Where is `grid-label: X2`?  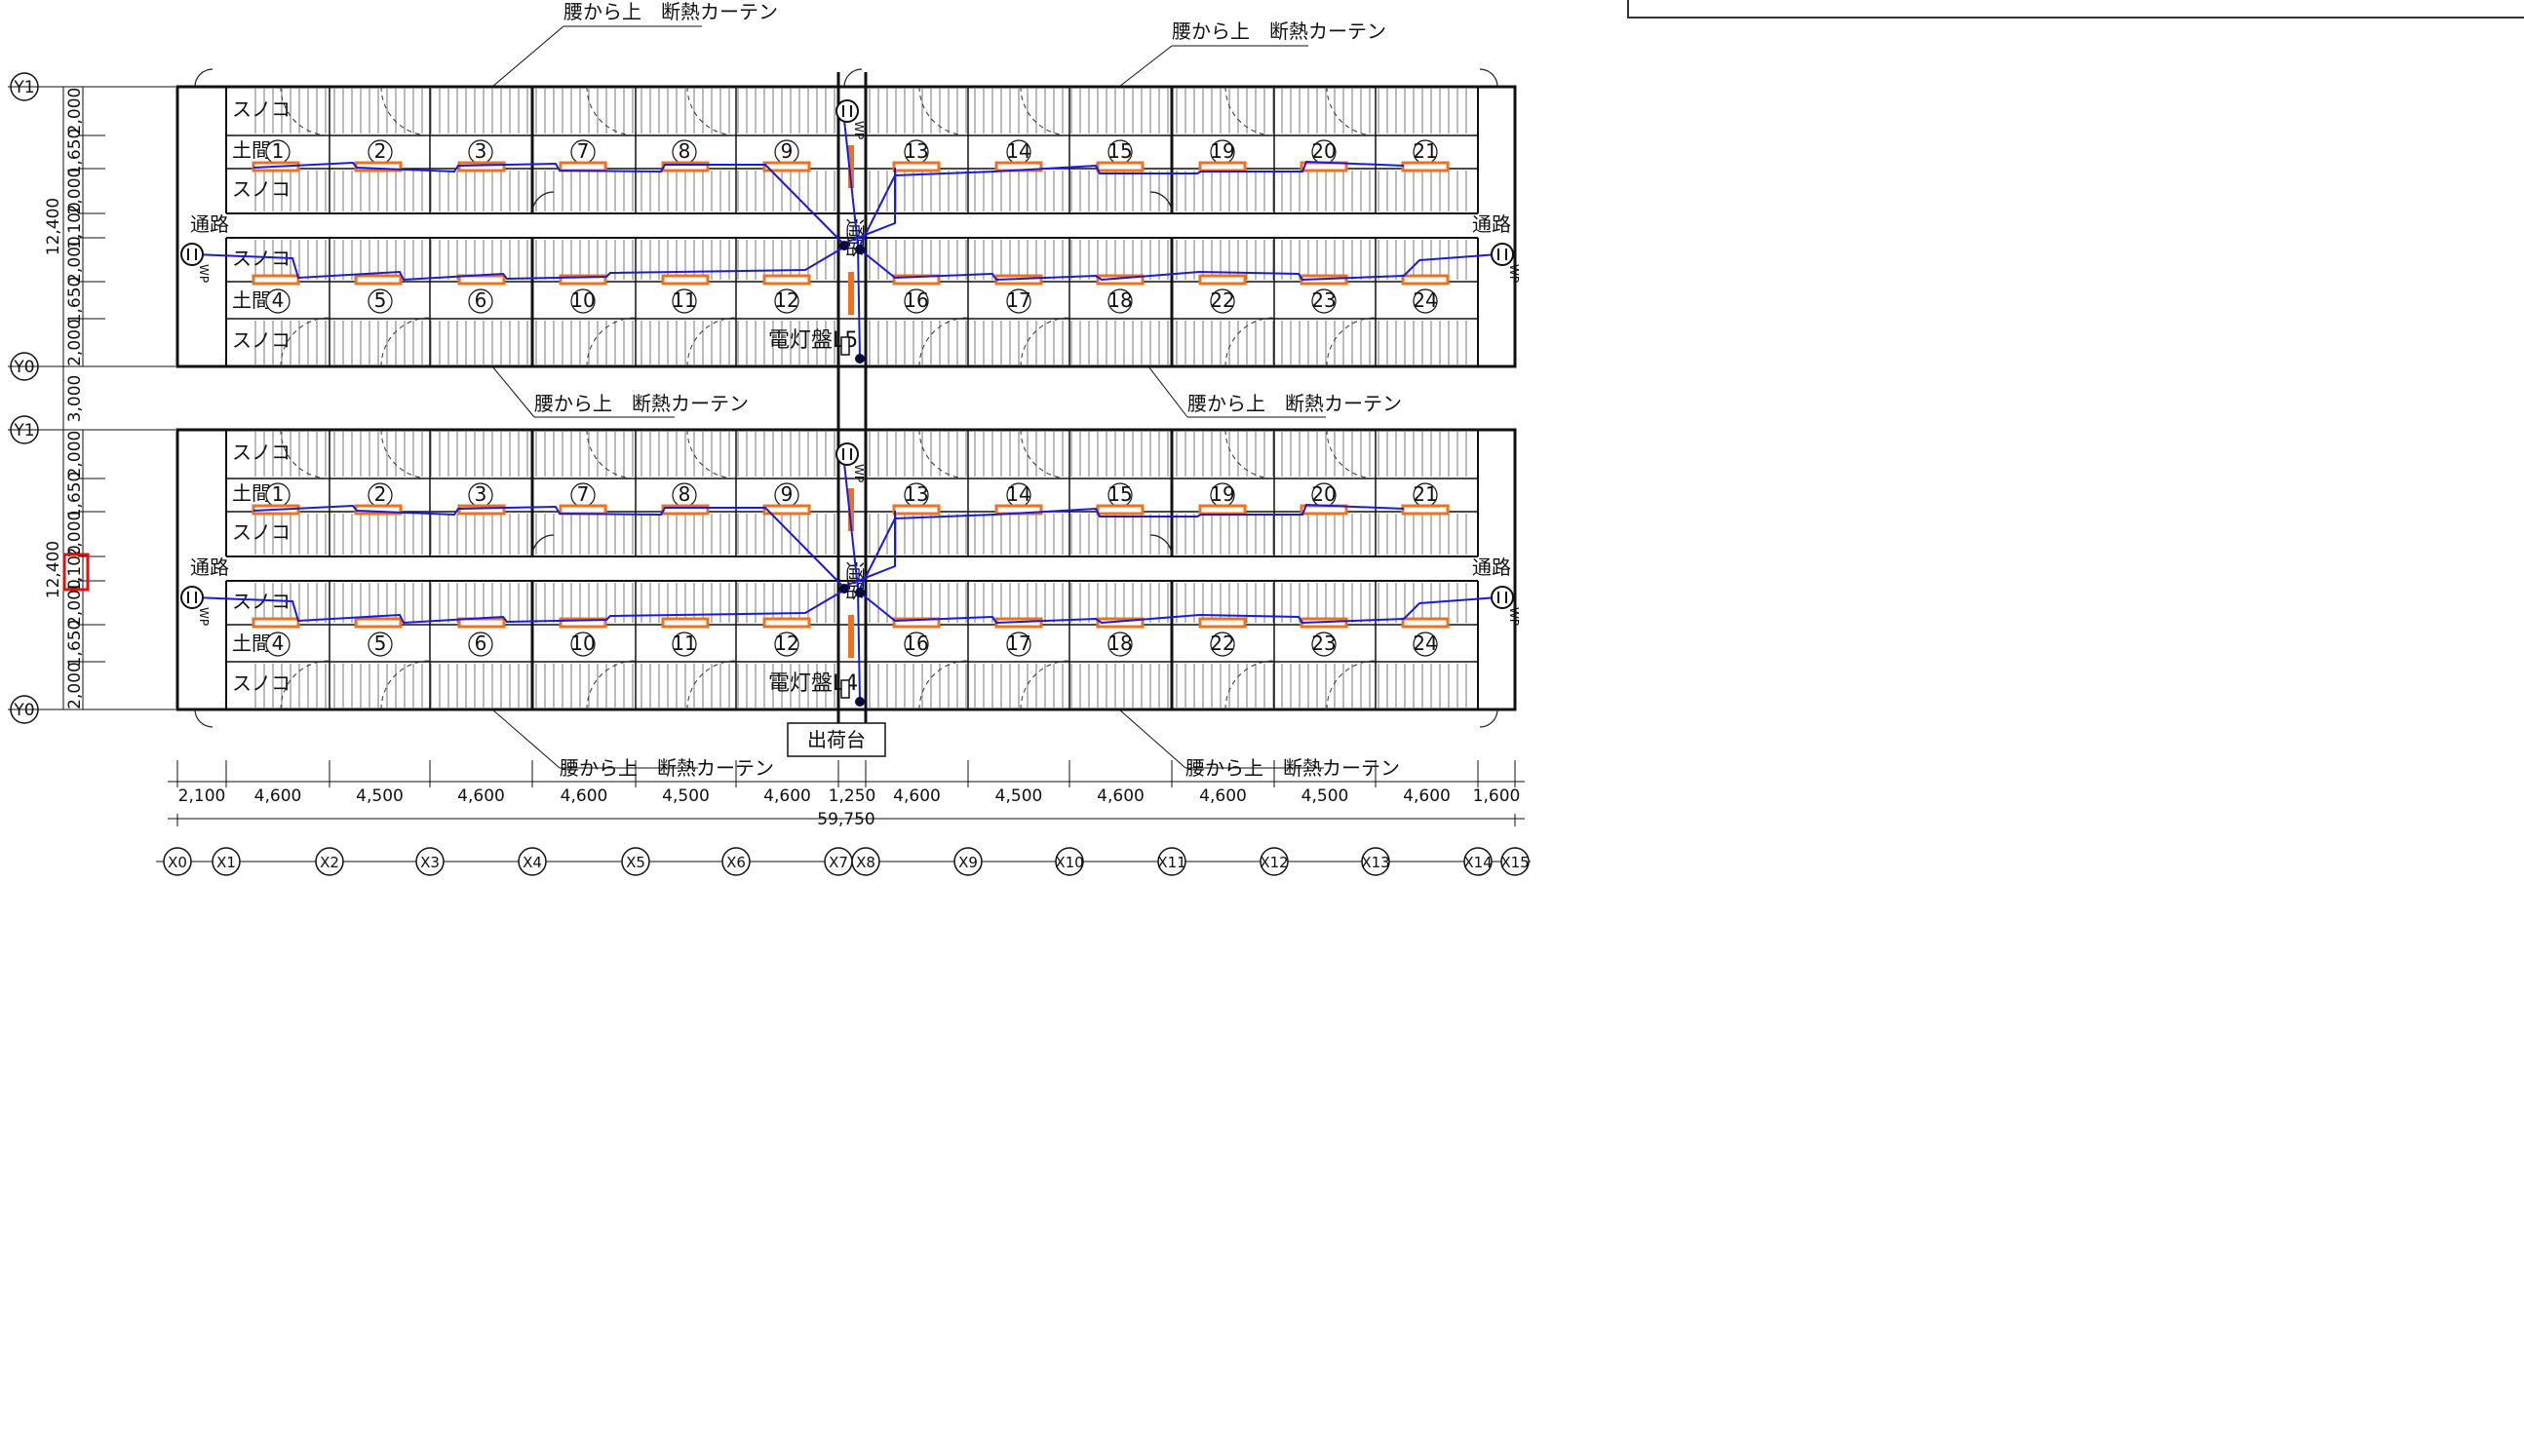 grid-label: X2 is located at coordinates (329, 862).